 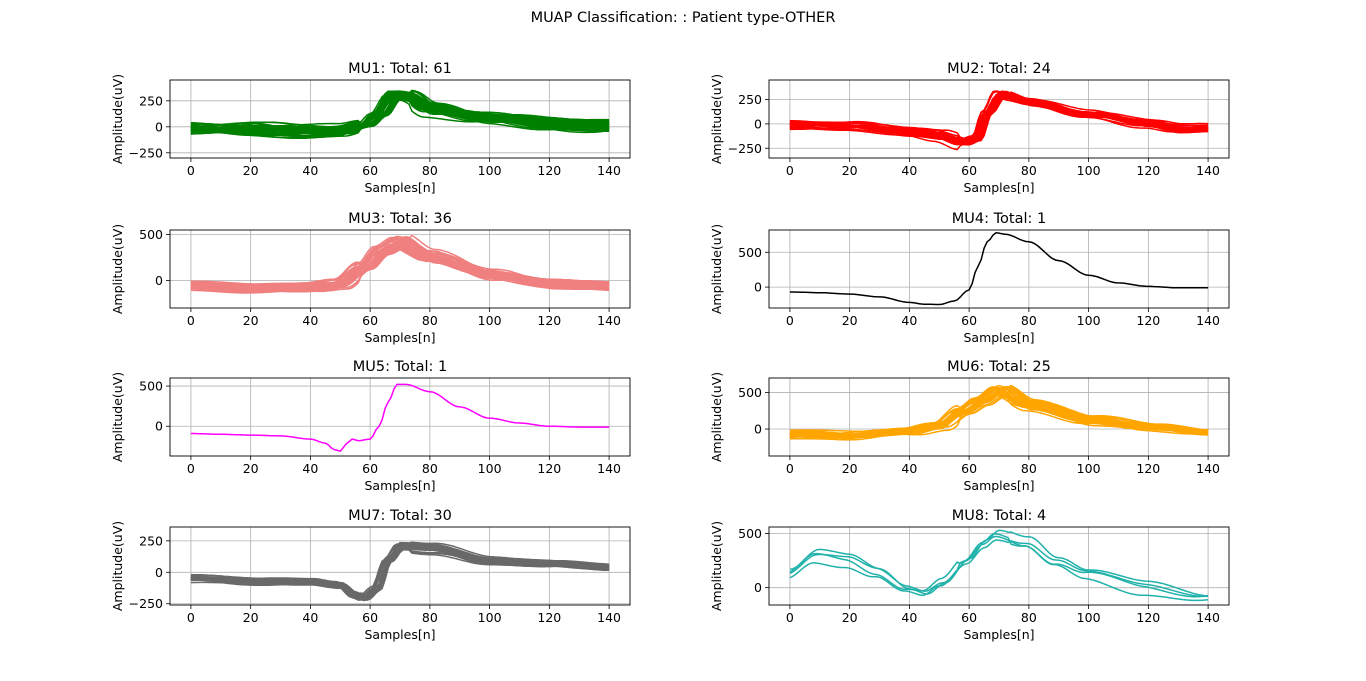 What do you see at coordinates (999, 219) in the screenshot?
I see `subplot-title: MU4: Total: 1` at bounding box center [999, 219].